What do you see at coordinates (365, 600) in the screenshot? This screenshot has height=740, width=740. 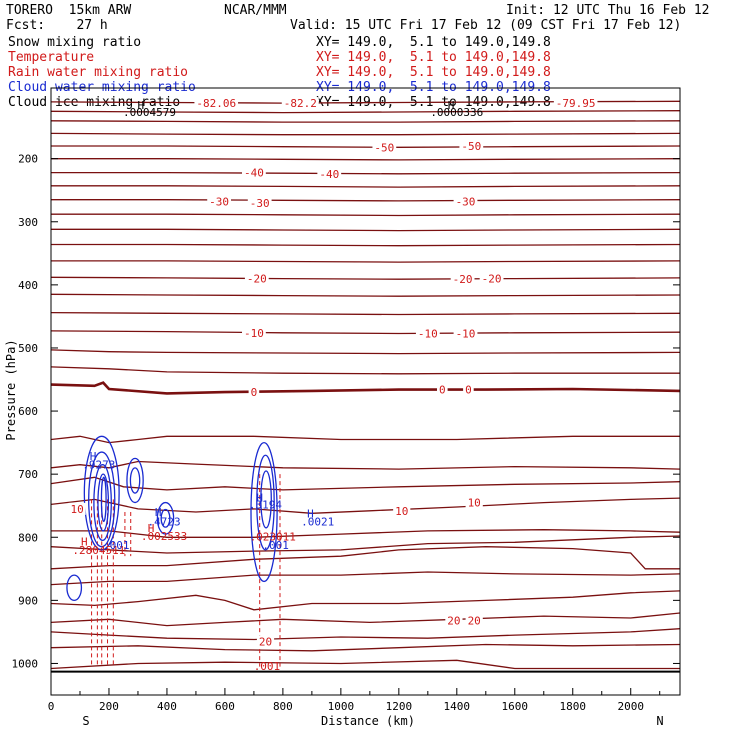 I see `isotherm-t28` at bounding box center [365, 600].